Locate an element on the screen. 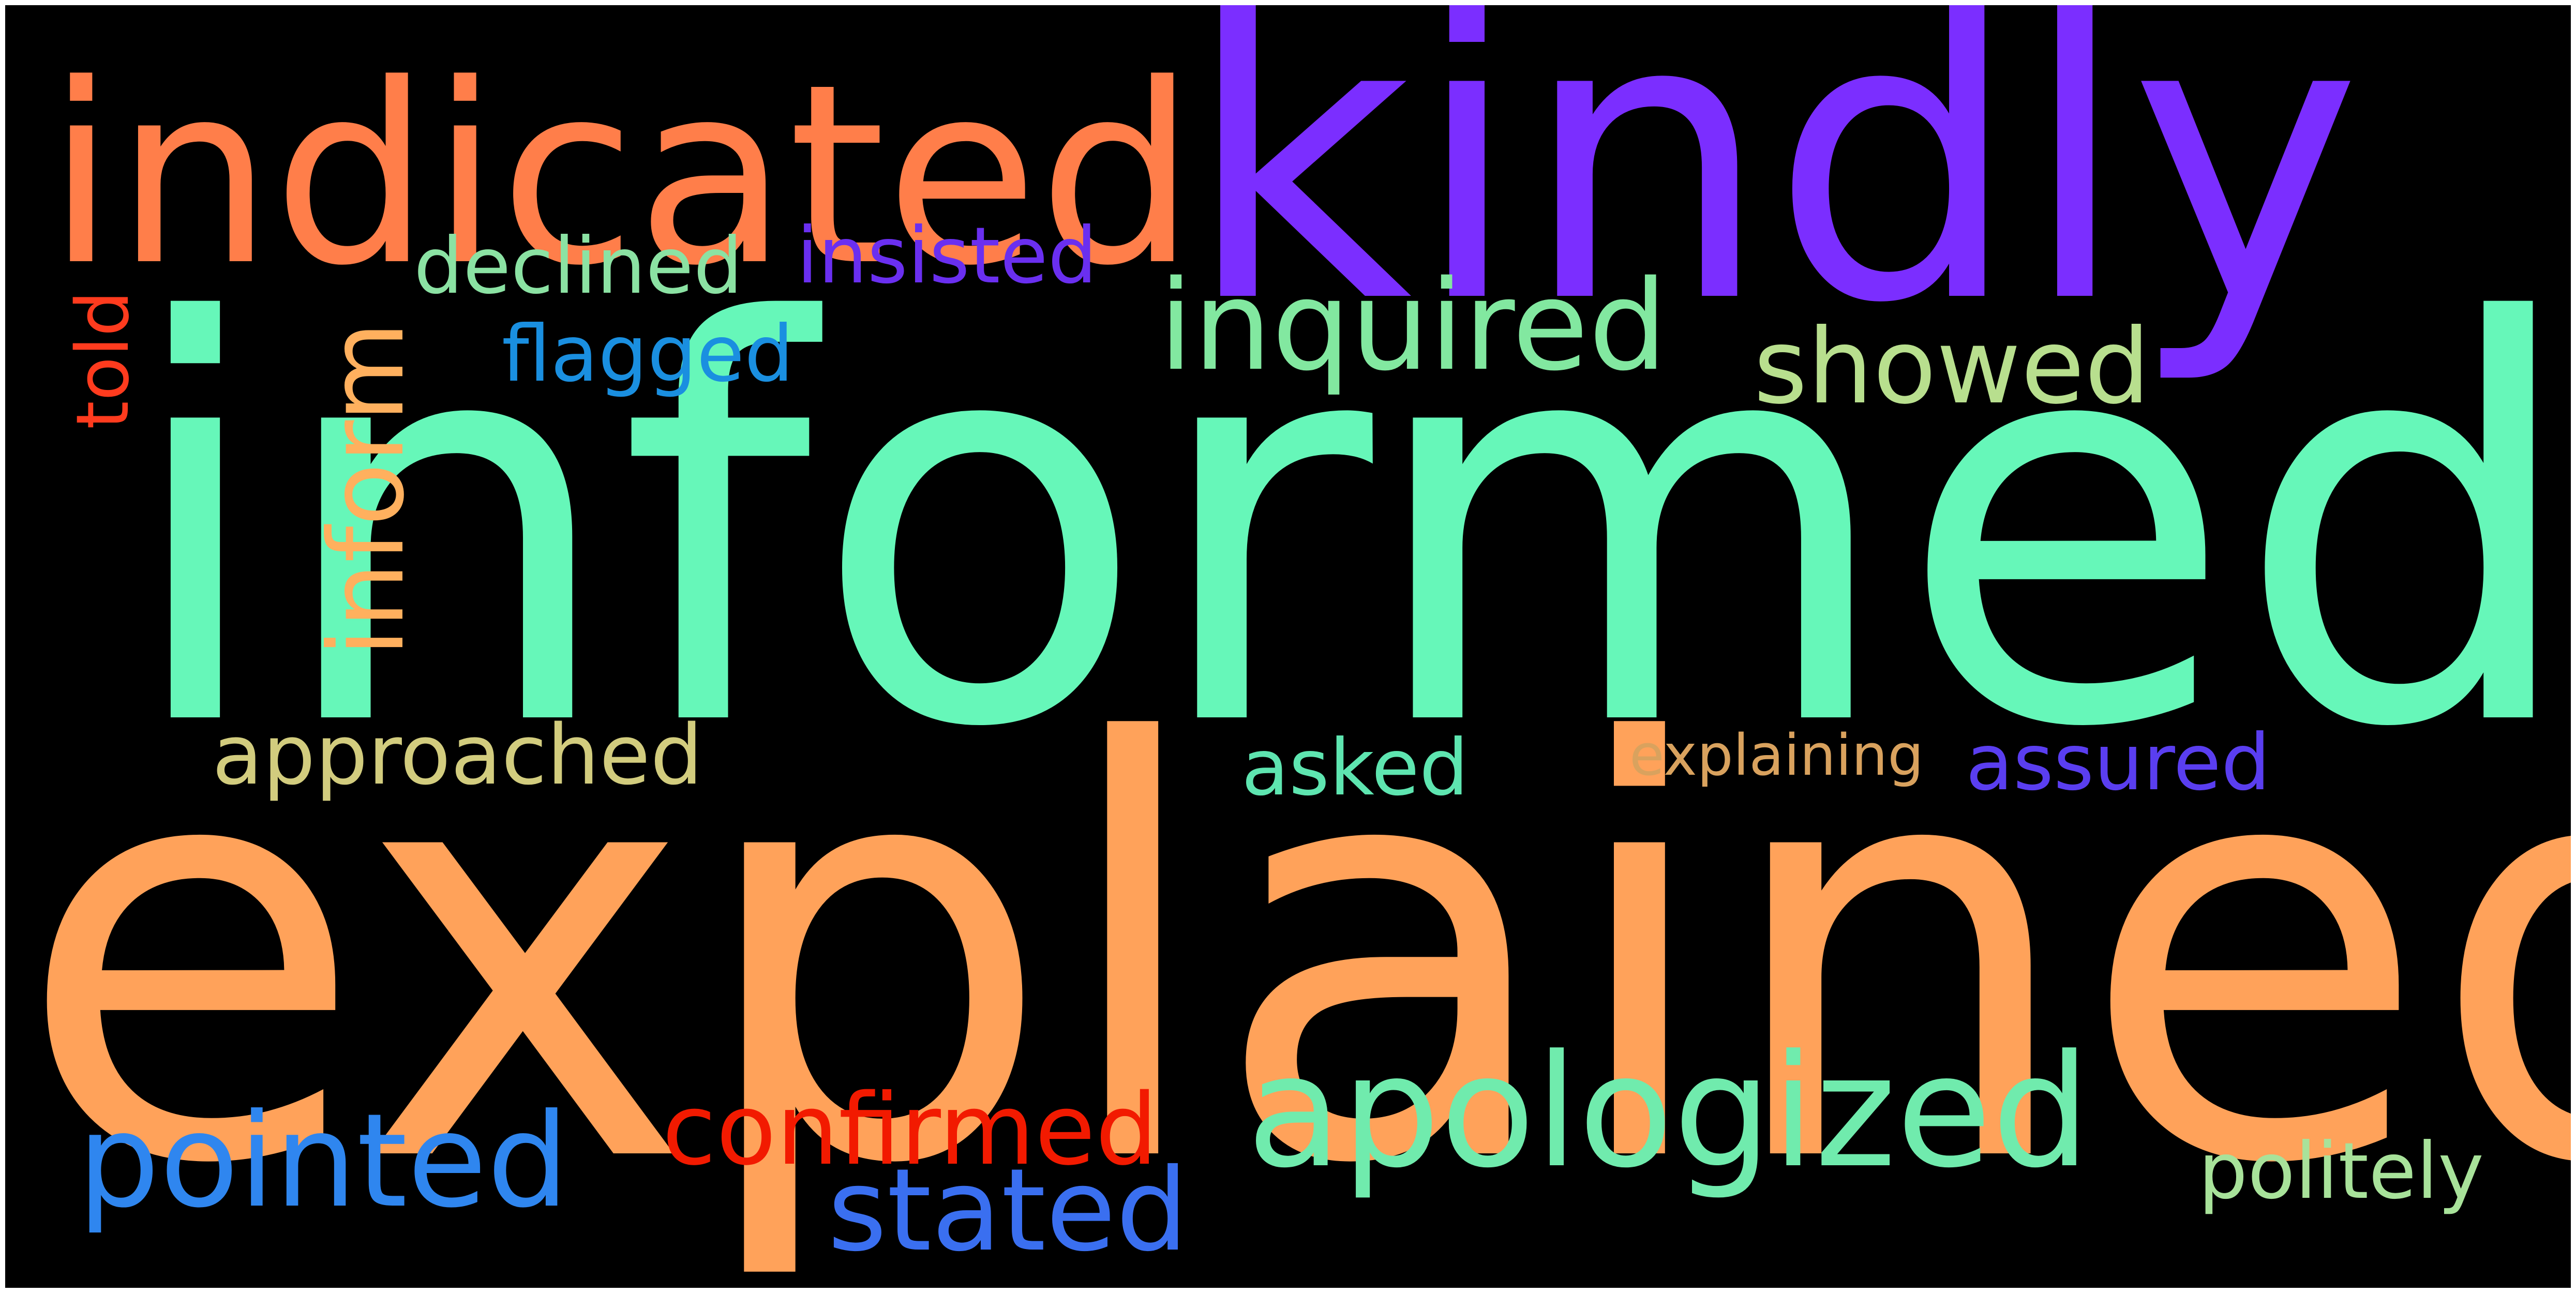  word-politely: politely is located at coordinates (2341, 1171).